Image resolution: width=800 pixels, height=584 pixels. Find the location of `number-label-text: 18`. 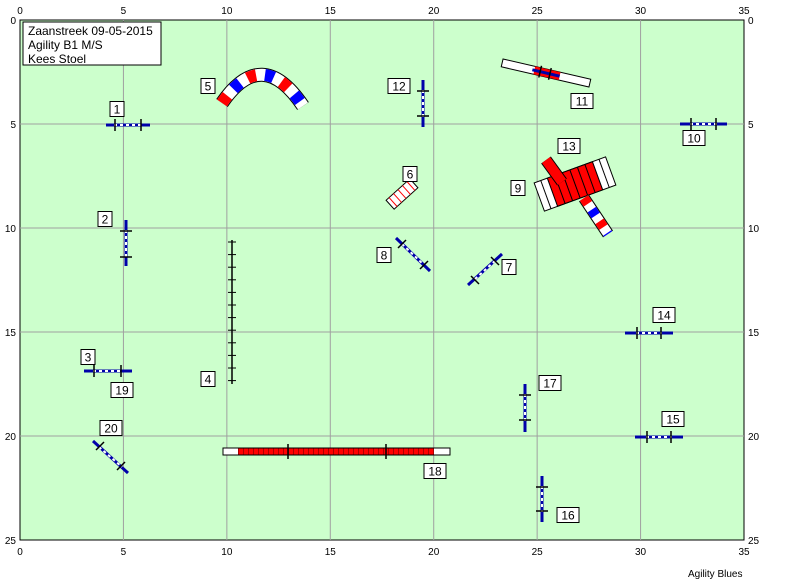

number-label-text: 18 is located at coordinates (435, 472).